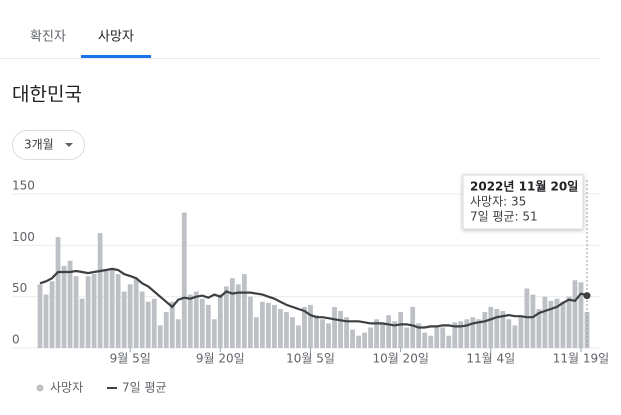  What do you see at coordinates (220, 359) in the screenshot?
I see `x-tick-label: 9월 20일` at bounding box center [220, 359].